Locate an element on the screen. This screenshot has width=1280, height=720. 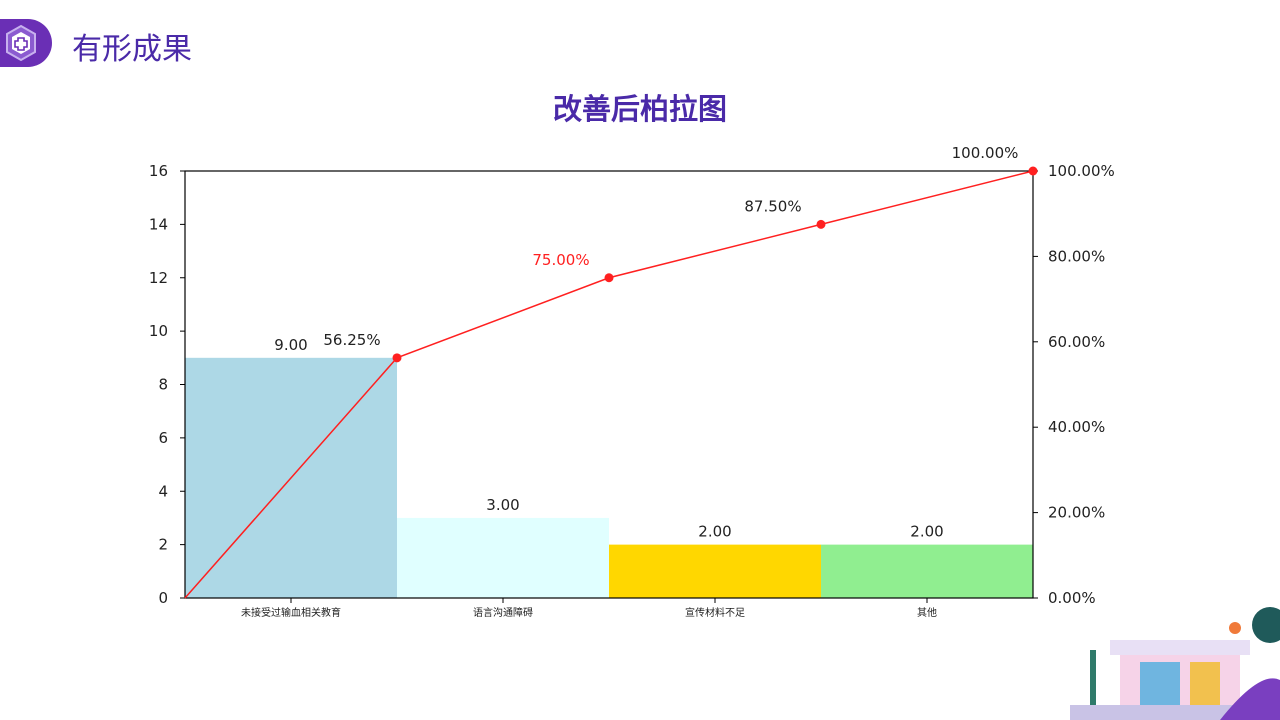
y-tick-label: 4 is located at coordinates (163, 491).